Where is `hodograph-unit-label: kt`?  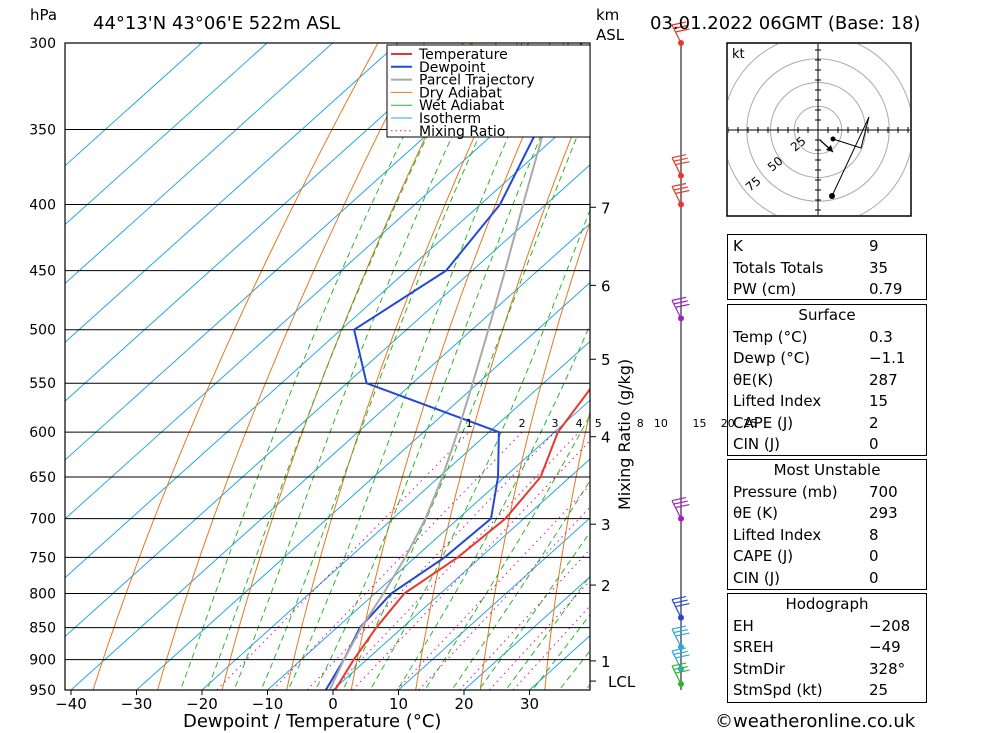 hodograph-unit-label: kt is located at coordinates (738, 54).